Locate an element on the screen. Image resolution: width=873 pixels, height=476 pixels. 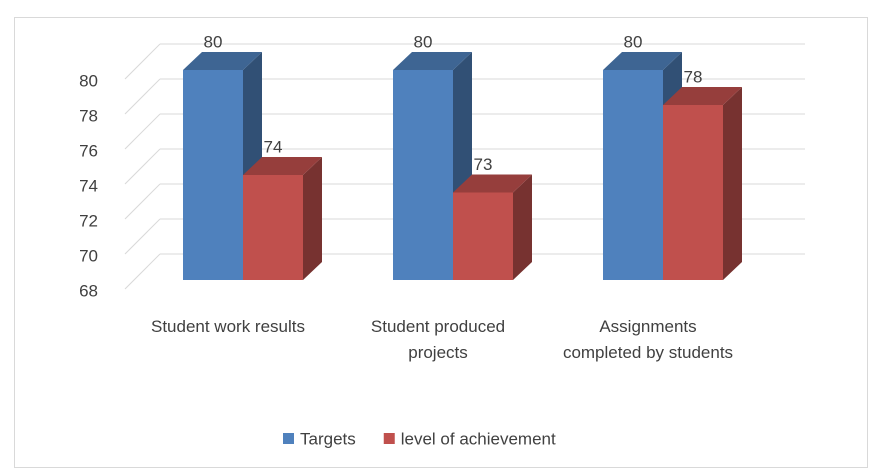
y-tick-label: 80 is located at coordinates (88, 80).